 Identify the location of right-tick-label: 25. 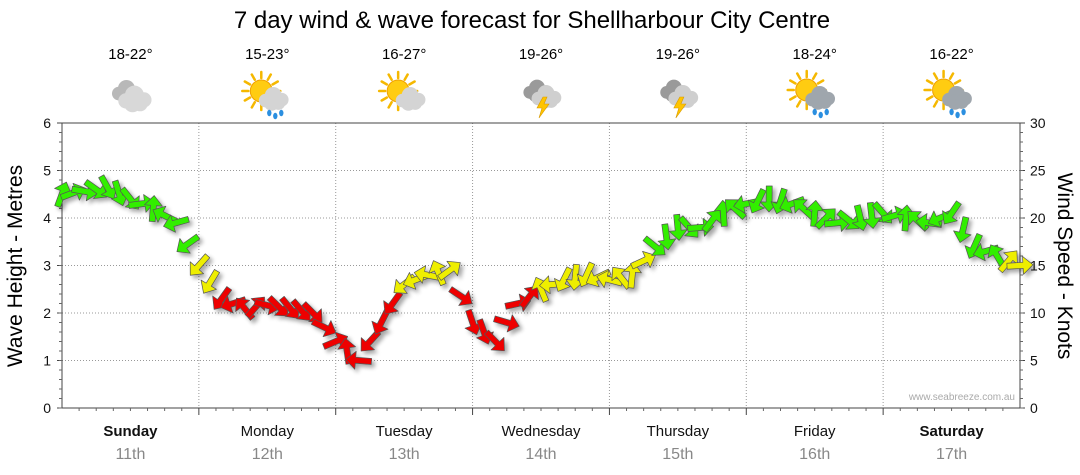
(1038, 171).